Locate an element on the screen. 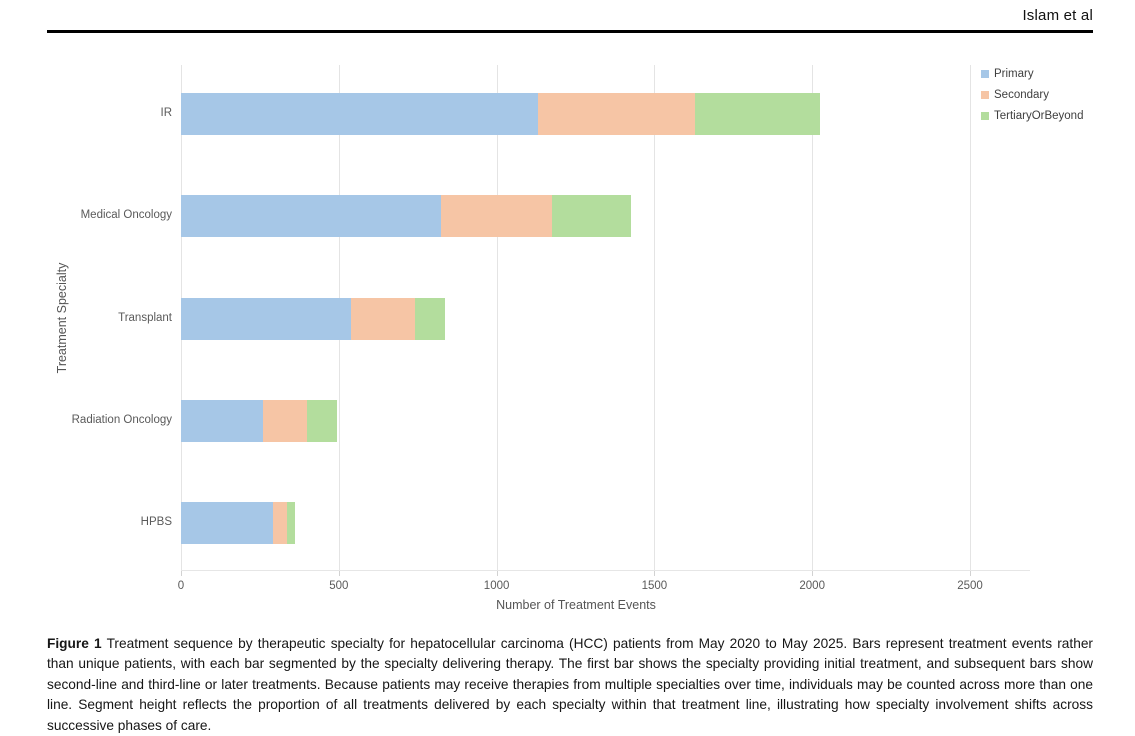 The width and height of the screenshot is (1135, 736). y-category-label: IR is located at coordinates (166, 113).